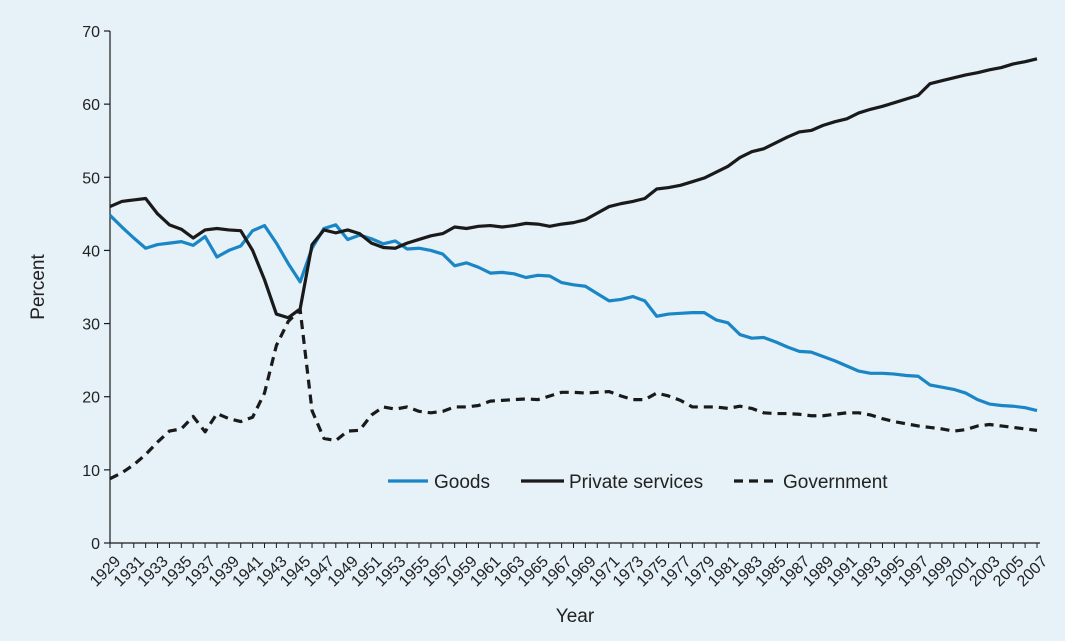 This screenshot has height=641, width=1065. Describe the element at coordinates (91, 178) in the screenshot. I see `y-tick-label: 50` at that location.